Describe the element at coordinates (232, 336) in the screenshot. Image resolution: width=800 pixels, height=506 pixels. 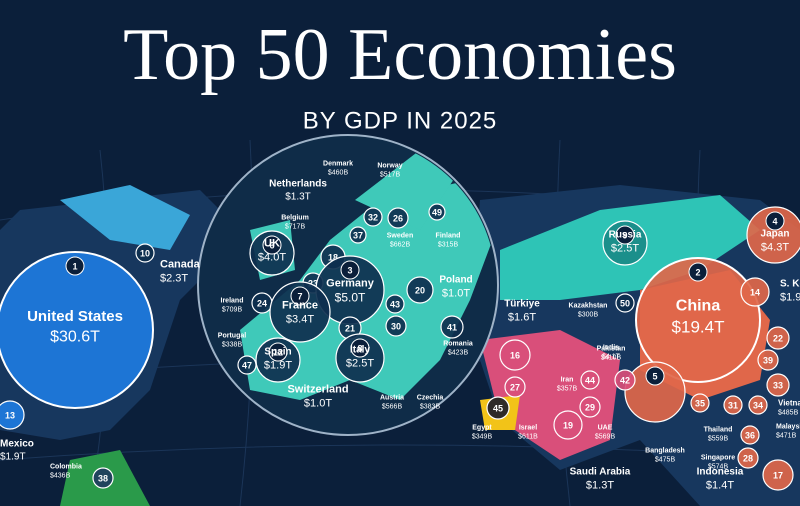
I see `country-name: Portugal` at that location.